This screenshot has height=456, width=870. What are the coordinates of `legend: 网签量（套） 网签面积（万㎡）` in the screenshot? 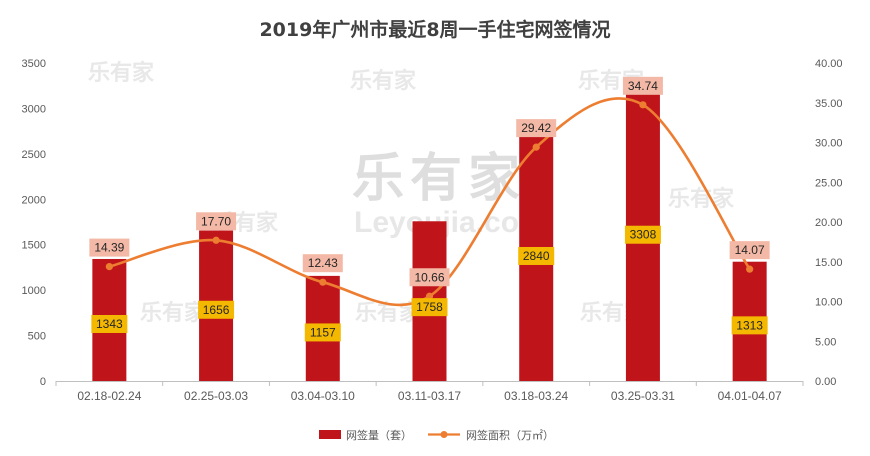 It's located at (436, 435).